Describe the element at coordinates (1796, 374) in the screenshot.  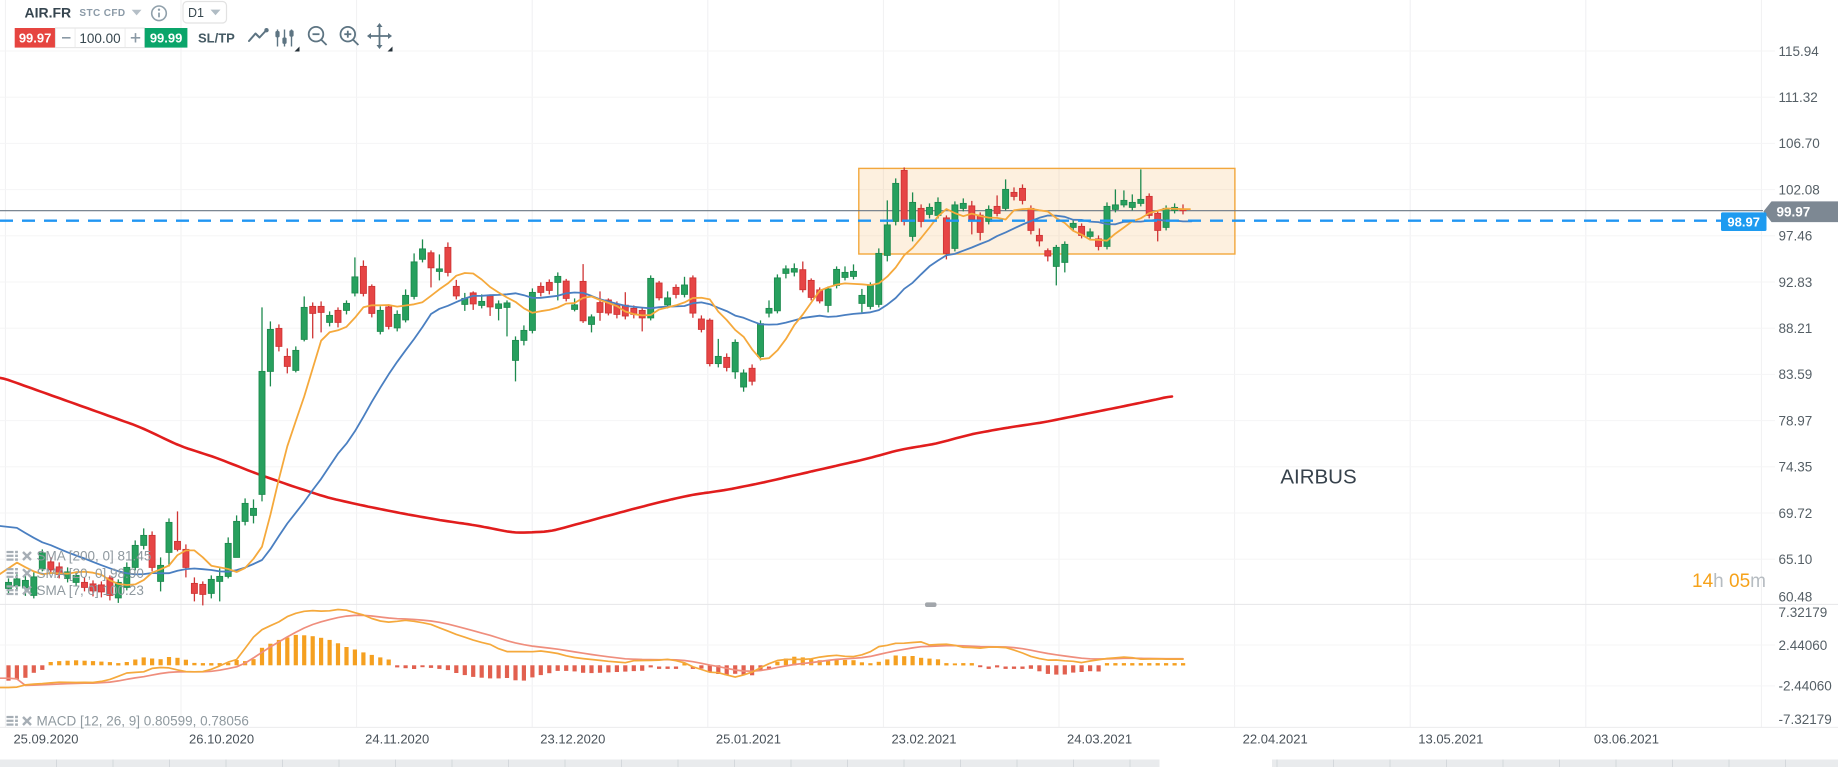
I see `svg-text: 83.59` at that location.